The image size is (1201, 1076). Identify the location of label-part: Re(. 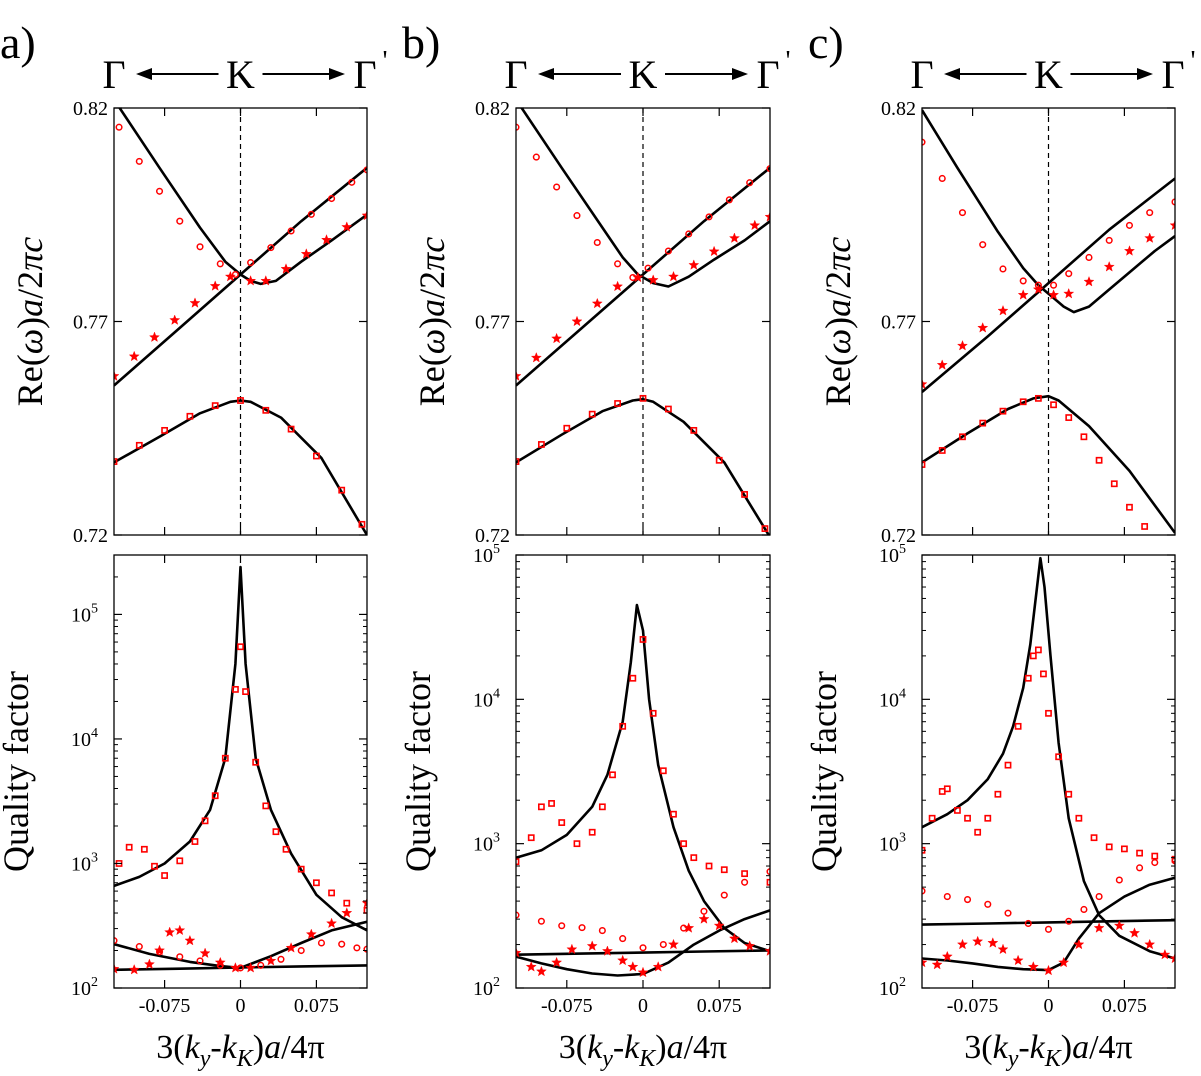
(30, 380).